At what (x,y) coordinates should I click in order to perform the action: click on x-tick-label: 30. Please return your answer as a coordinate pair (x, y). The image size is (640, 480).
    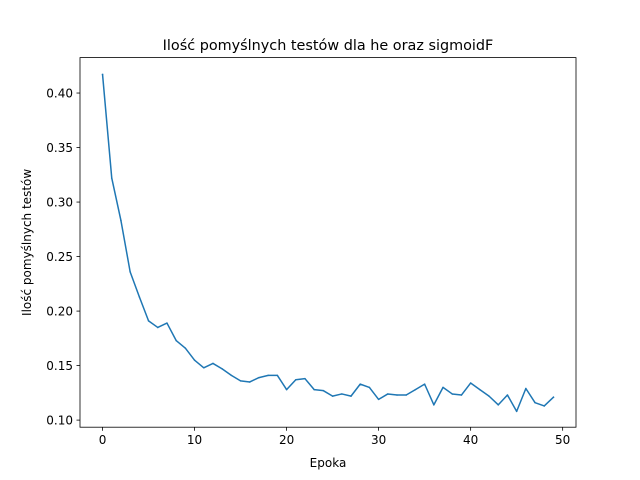
    Looking at the image, I should click on (378, 440).